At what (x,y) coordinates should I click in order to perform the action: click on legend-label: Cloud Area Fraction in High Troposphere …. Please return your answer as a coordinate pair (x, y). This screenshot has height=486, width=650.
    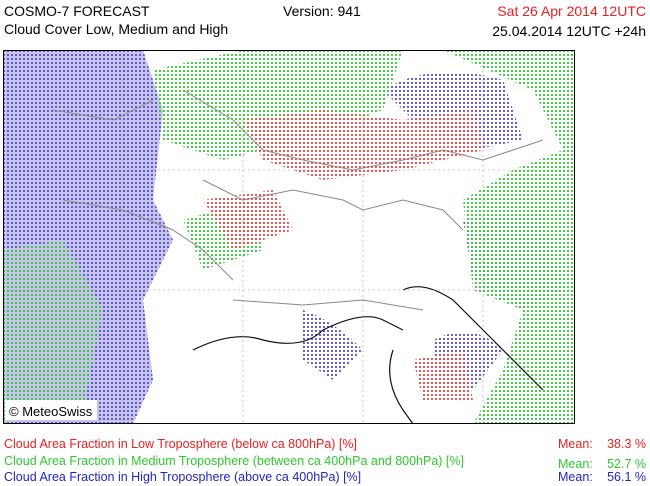
    Looking at the image, I should click on (183, 477).